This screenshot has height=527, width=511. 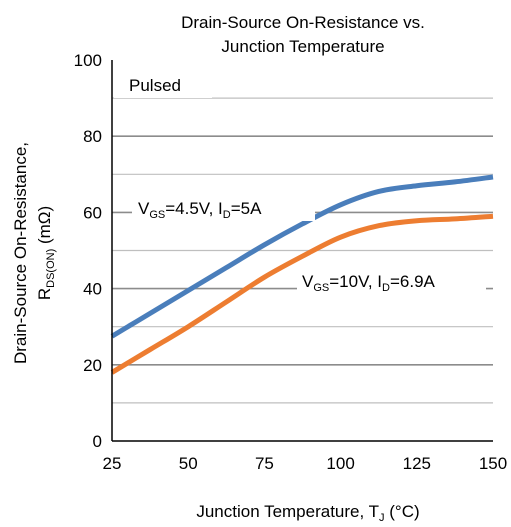 What do you see at coordinates (88, 60) in the screenshot?
I see `y-tick-label: 100` at bounding box center [88, 60].